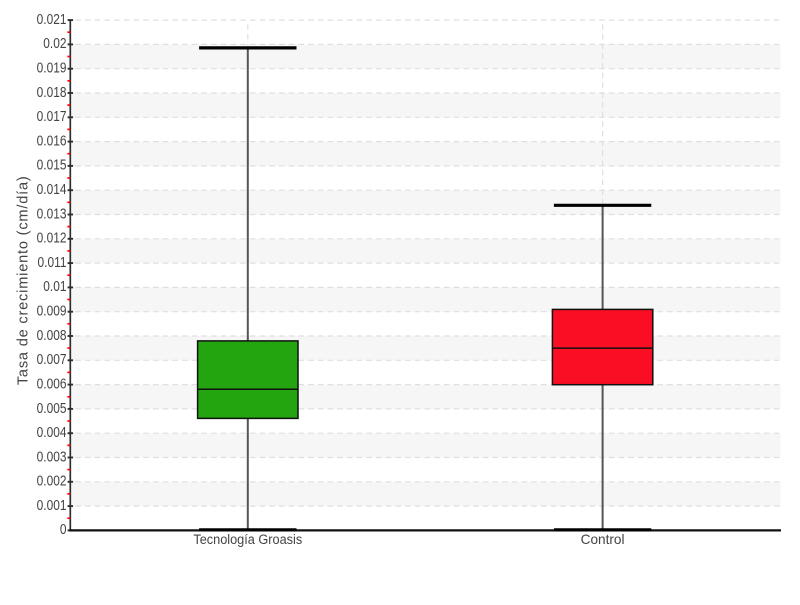  Describe the element at coordinates (52, 164) in the screenshot. I see `svg-text: 0.015` at that location.